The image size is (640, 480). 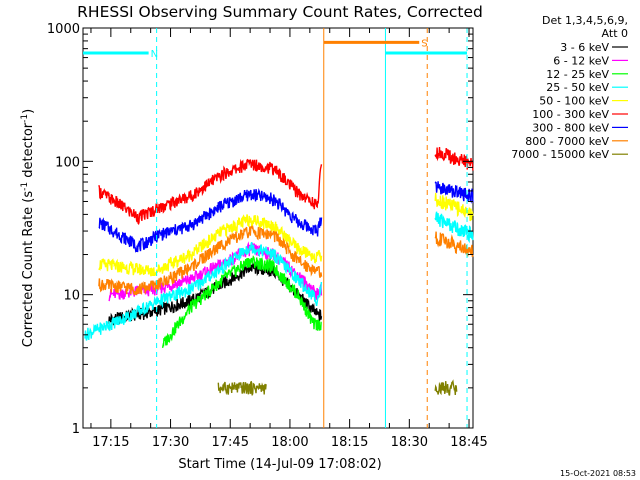 What do you see at coordinates (25, 118) in the screenshot?
I see `y-axis-label-sup2: -1` at bounding box center [25, 118].